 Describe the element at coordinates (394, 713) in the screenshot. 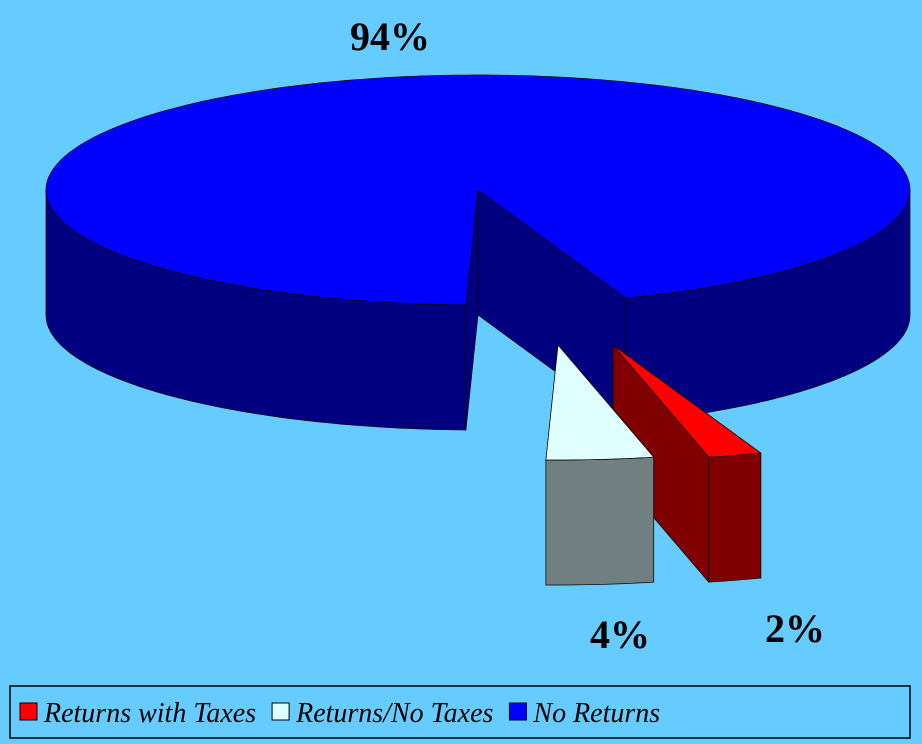

I see `legend-label: Returns/No Taxes` at that location.